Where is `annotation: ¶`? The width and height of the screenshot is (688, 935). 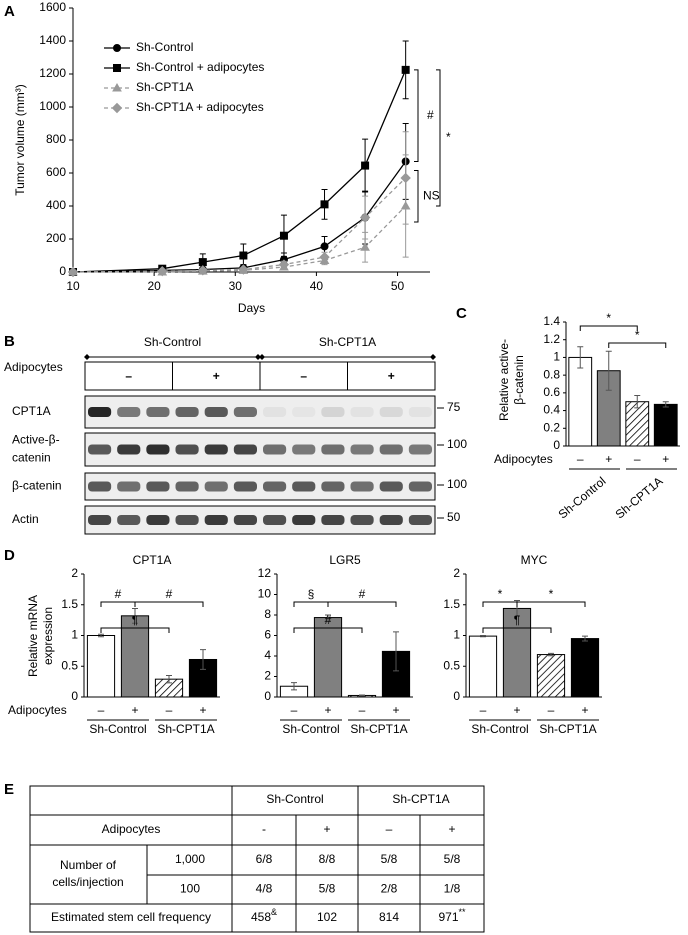 annotation: ¶ is located at coordinates (135, 620).